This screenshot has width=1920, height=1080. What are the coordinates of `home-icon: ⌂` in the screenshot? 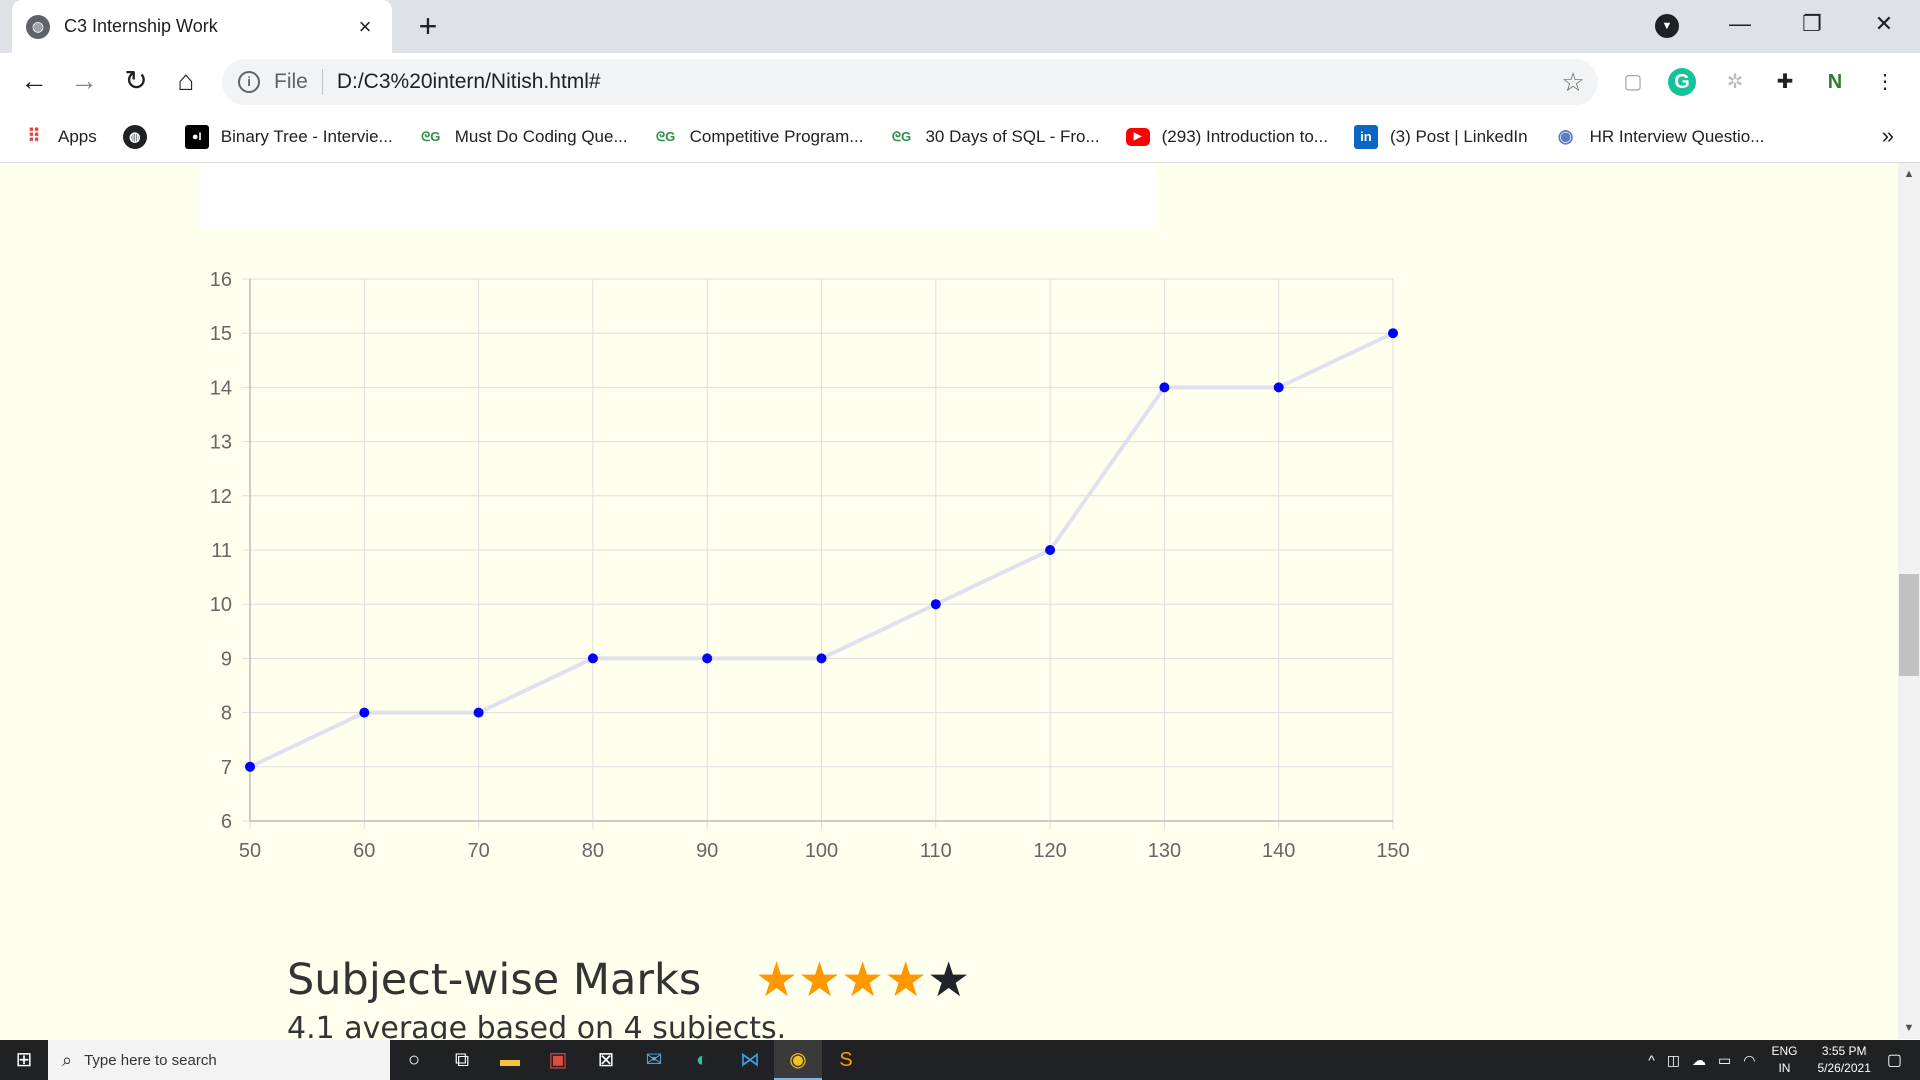 It's located at (186, 80).